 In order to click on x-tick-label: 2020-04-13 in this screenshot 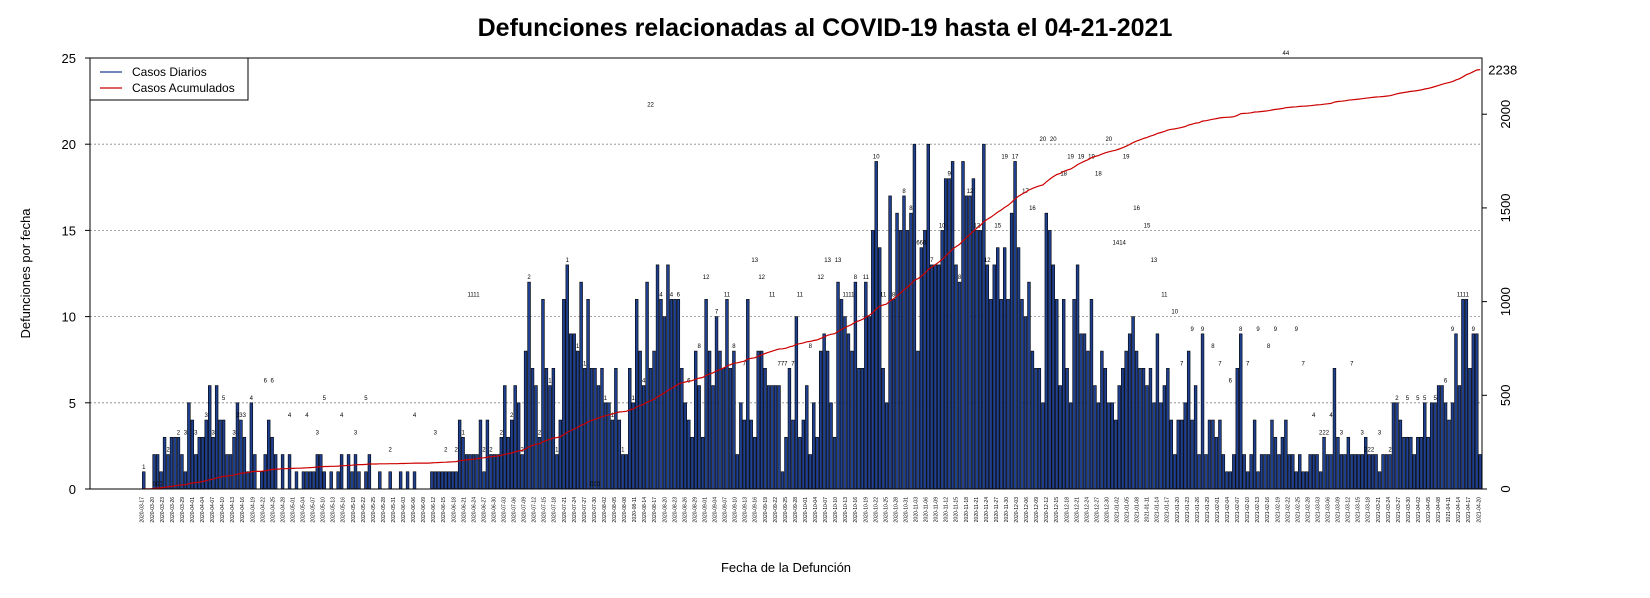, I will do `click(233, 510)`.